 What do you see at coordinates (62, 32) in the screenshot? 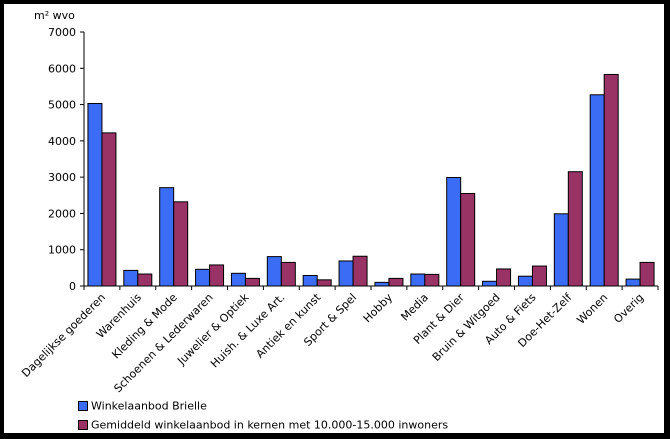
I see `y-tick-label: 7000` at bounding box center [62, 32].